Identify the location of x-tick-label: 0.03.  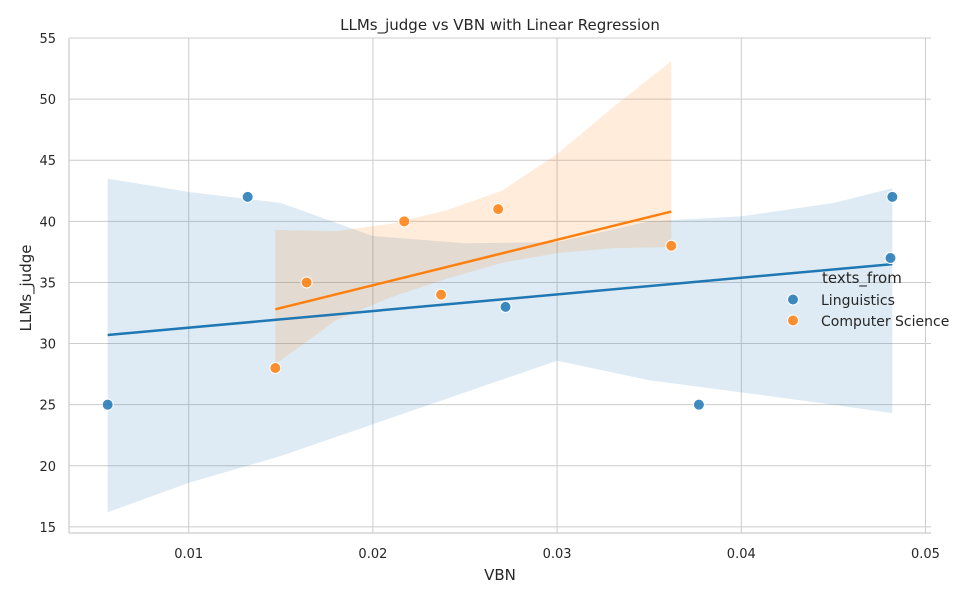
(557, 554).